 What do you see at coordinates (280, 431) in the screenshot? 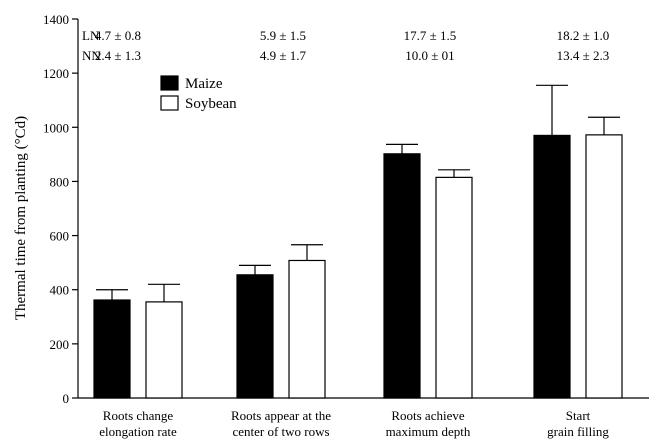
I see `x-tick-label-line: center of two rows` at bounding box center [280, 431].